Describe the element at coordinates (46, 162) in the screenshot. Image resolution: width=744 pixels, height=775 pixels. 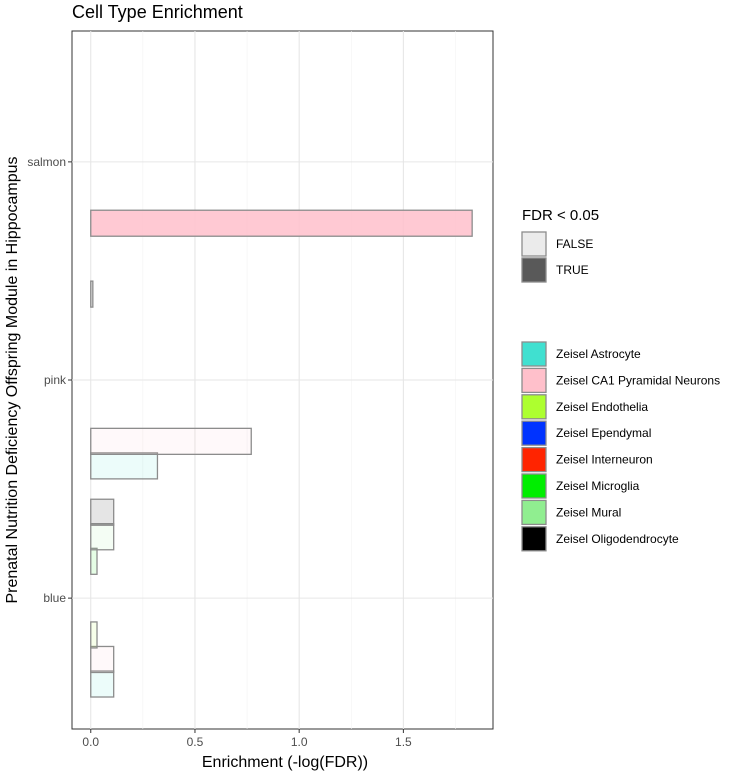
I see `y-tick-label: salmon` at that location.